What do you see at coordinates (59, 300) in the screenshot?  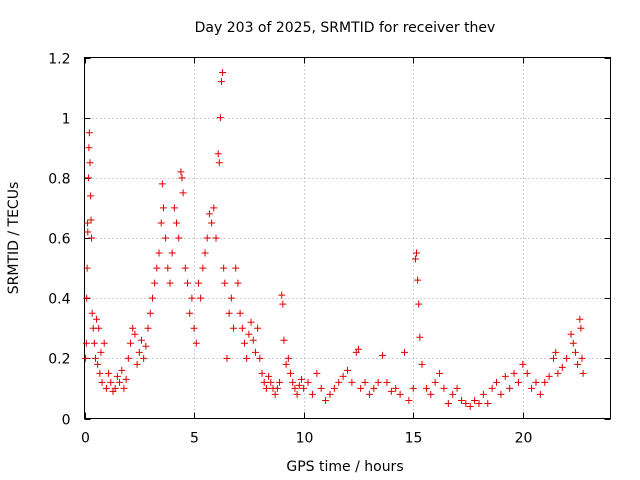 I see `y-tick-label: 0.4` at bounding box center [59, 300].